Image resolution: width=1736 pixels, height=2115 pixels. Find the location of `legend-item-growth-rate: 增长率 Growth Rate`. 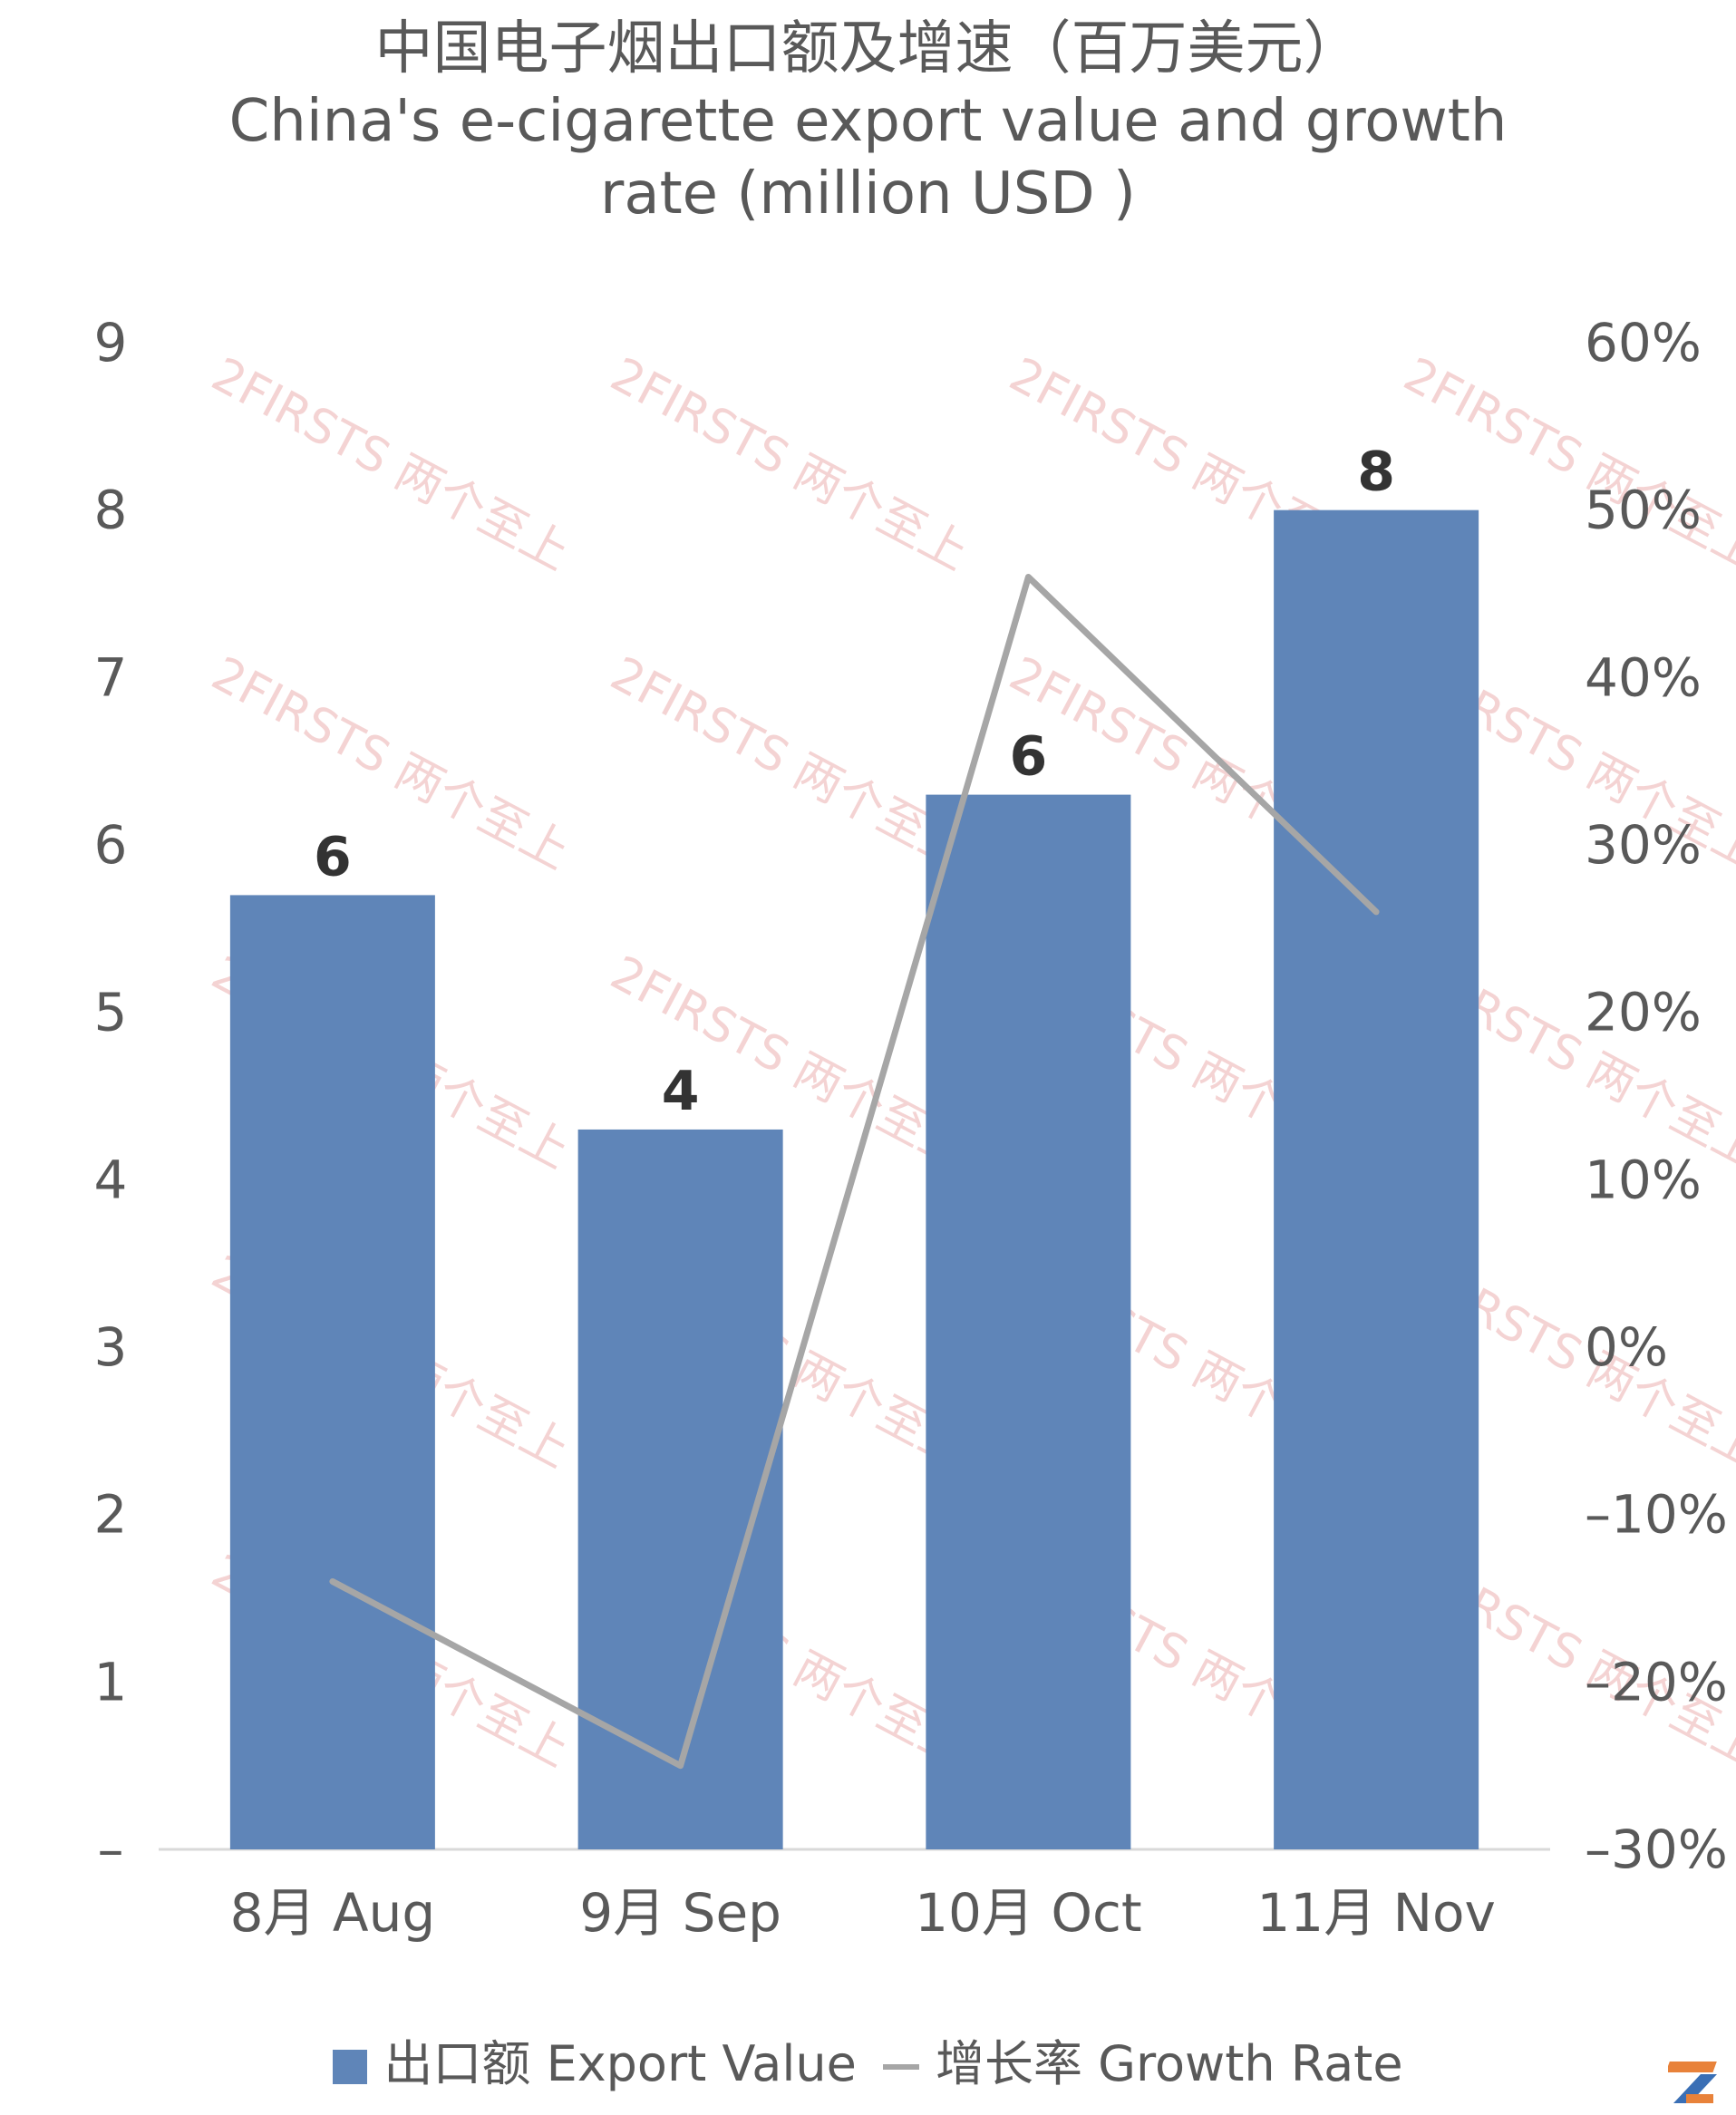

legend-item-growth-rate: 增长率 Growth Rate is located at coordinates (1142, 2059).